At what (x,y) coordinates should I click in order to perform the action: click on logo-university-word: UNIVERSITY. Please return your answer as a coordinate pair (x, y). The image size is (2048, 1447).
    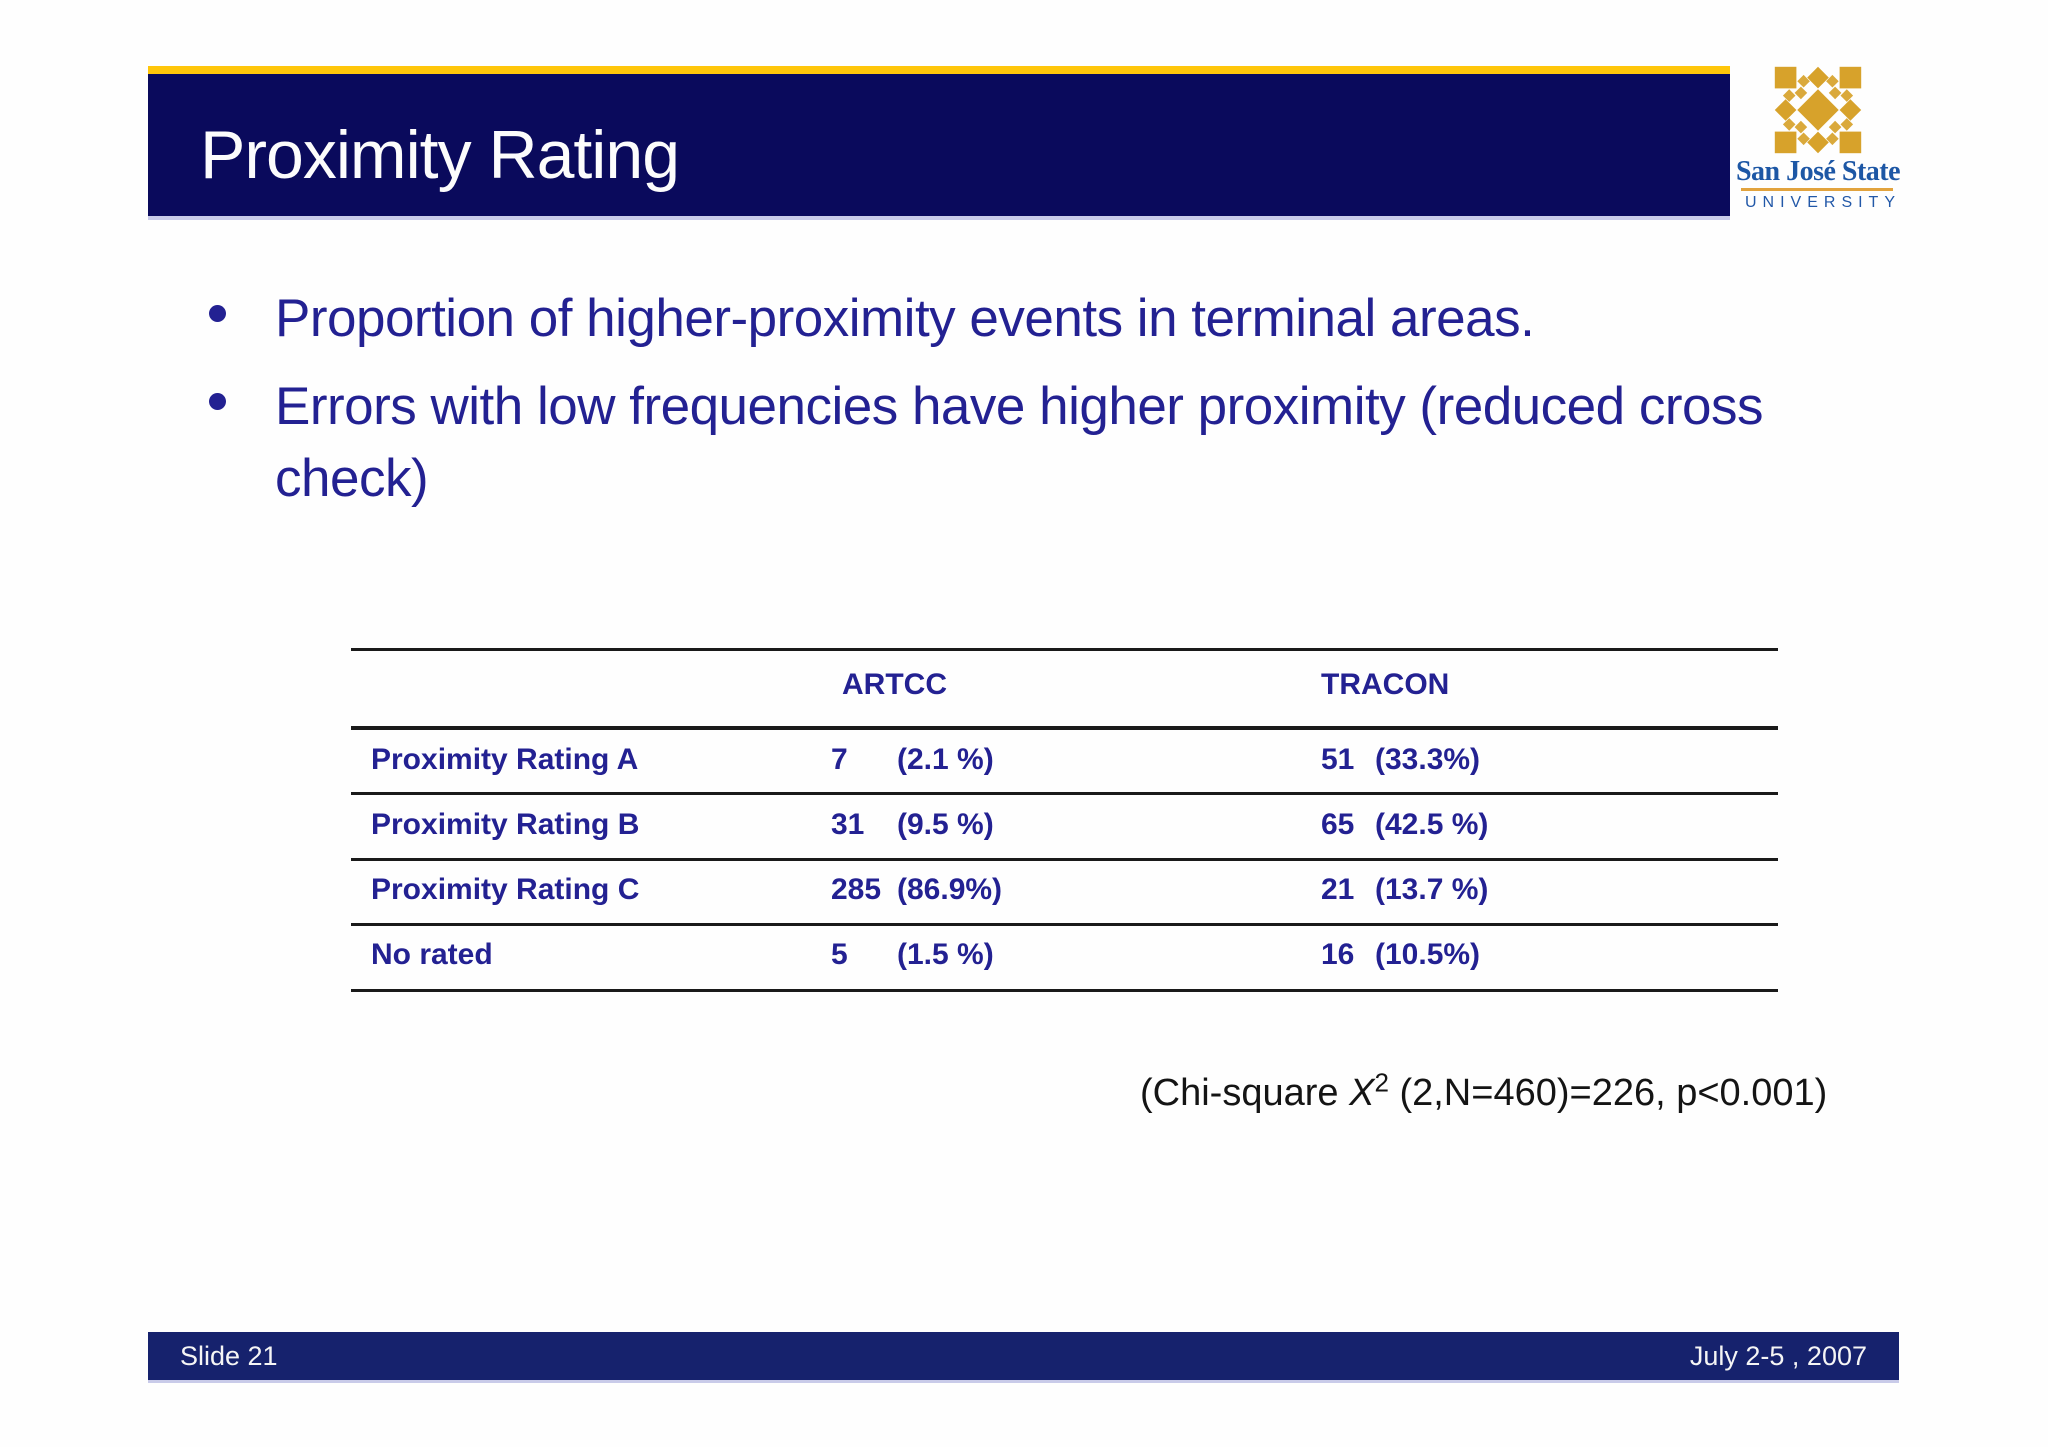
    Looking at the image, I should click on (1822, 202).